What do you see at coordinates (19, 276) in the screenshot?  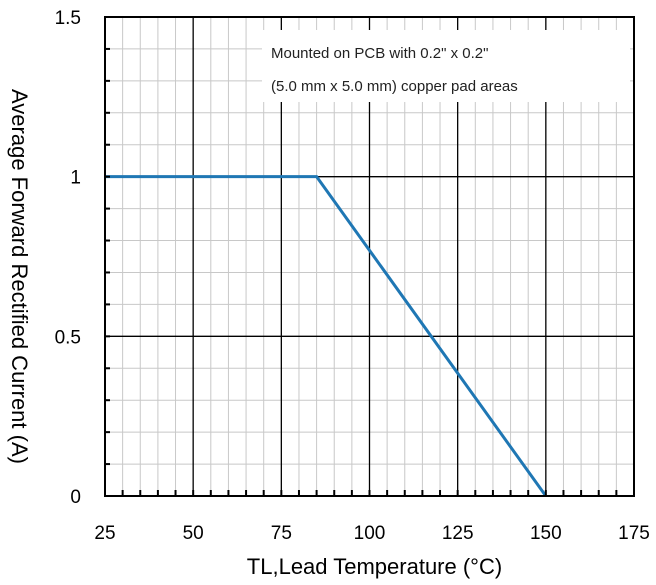 I see `y-axis-title: Average Forward Rectified Current (A)` at bounding box center [19, 276].